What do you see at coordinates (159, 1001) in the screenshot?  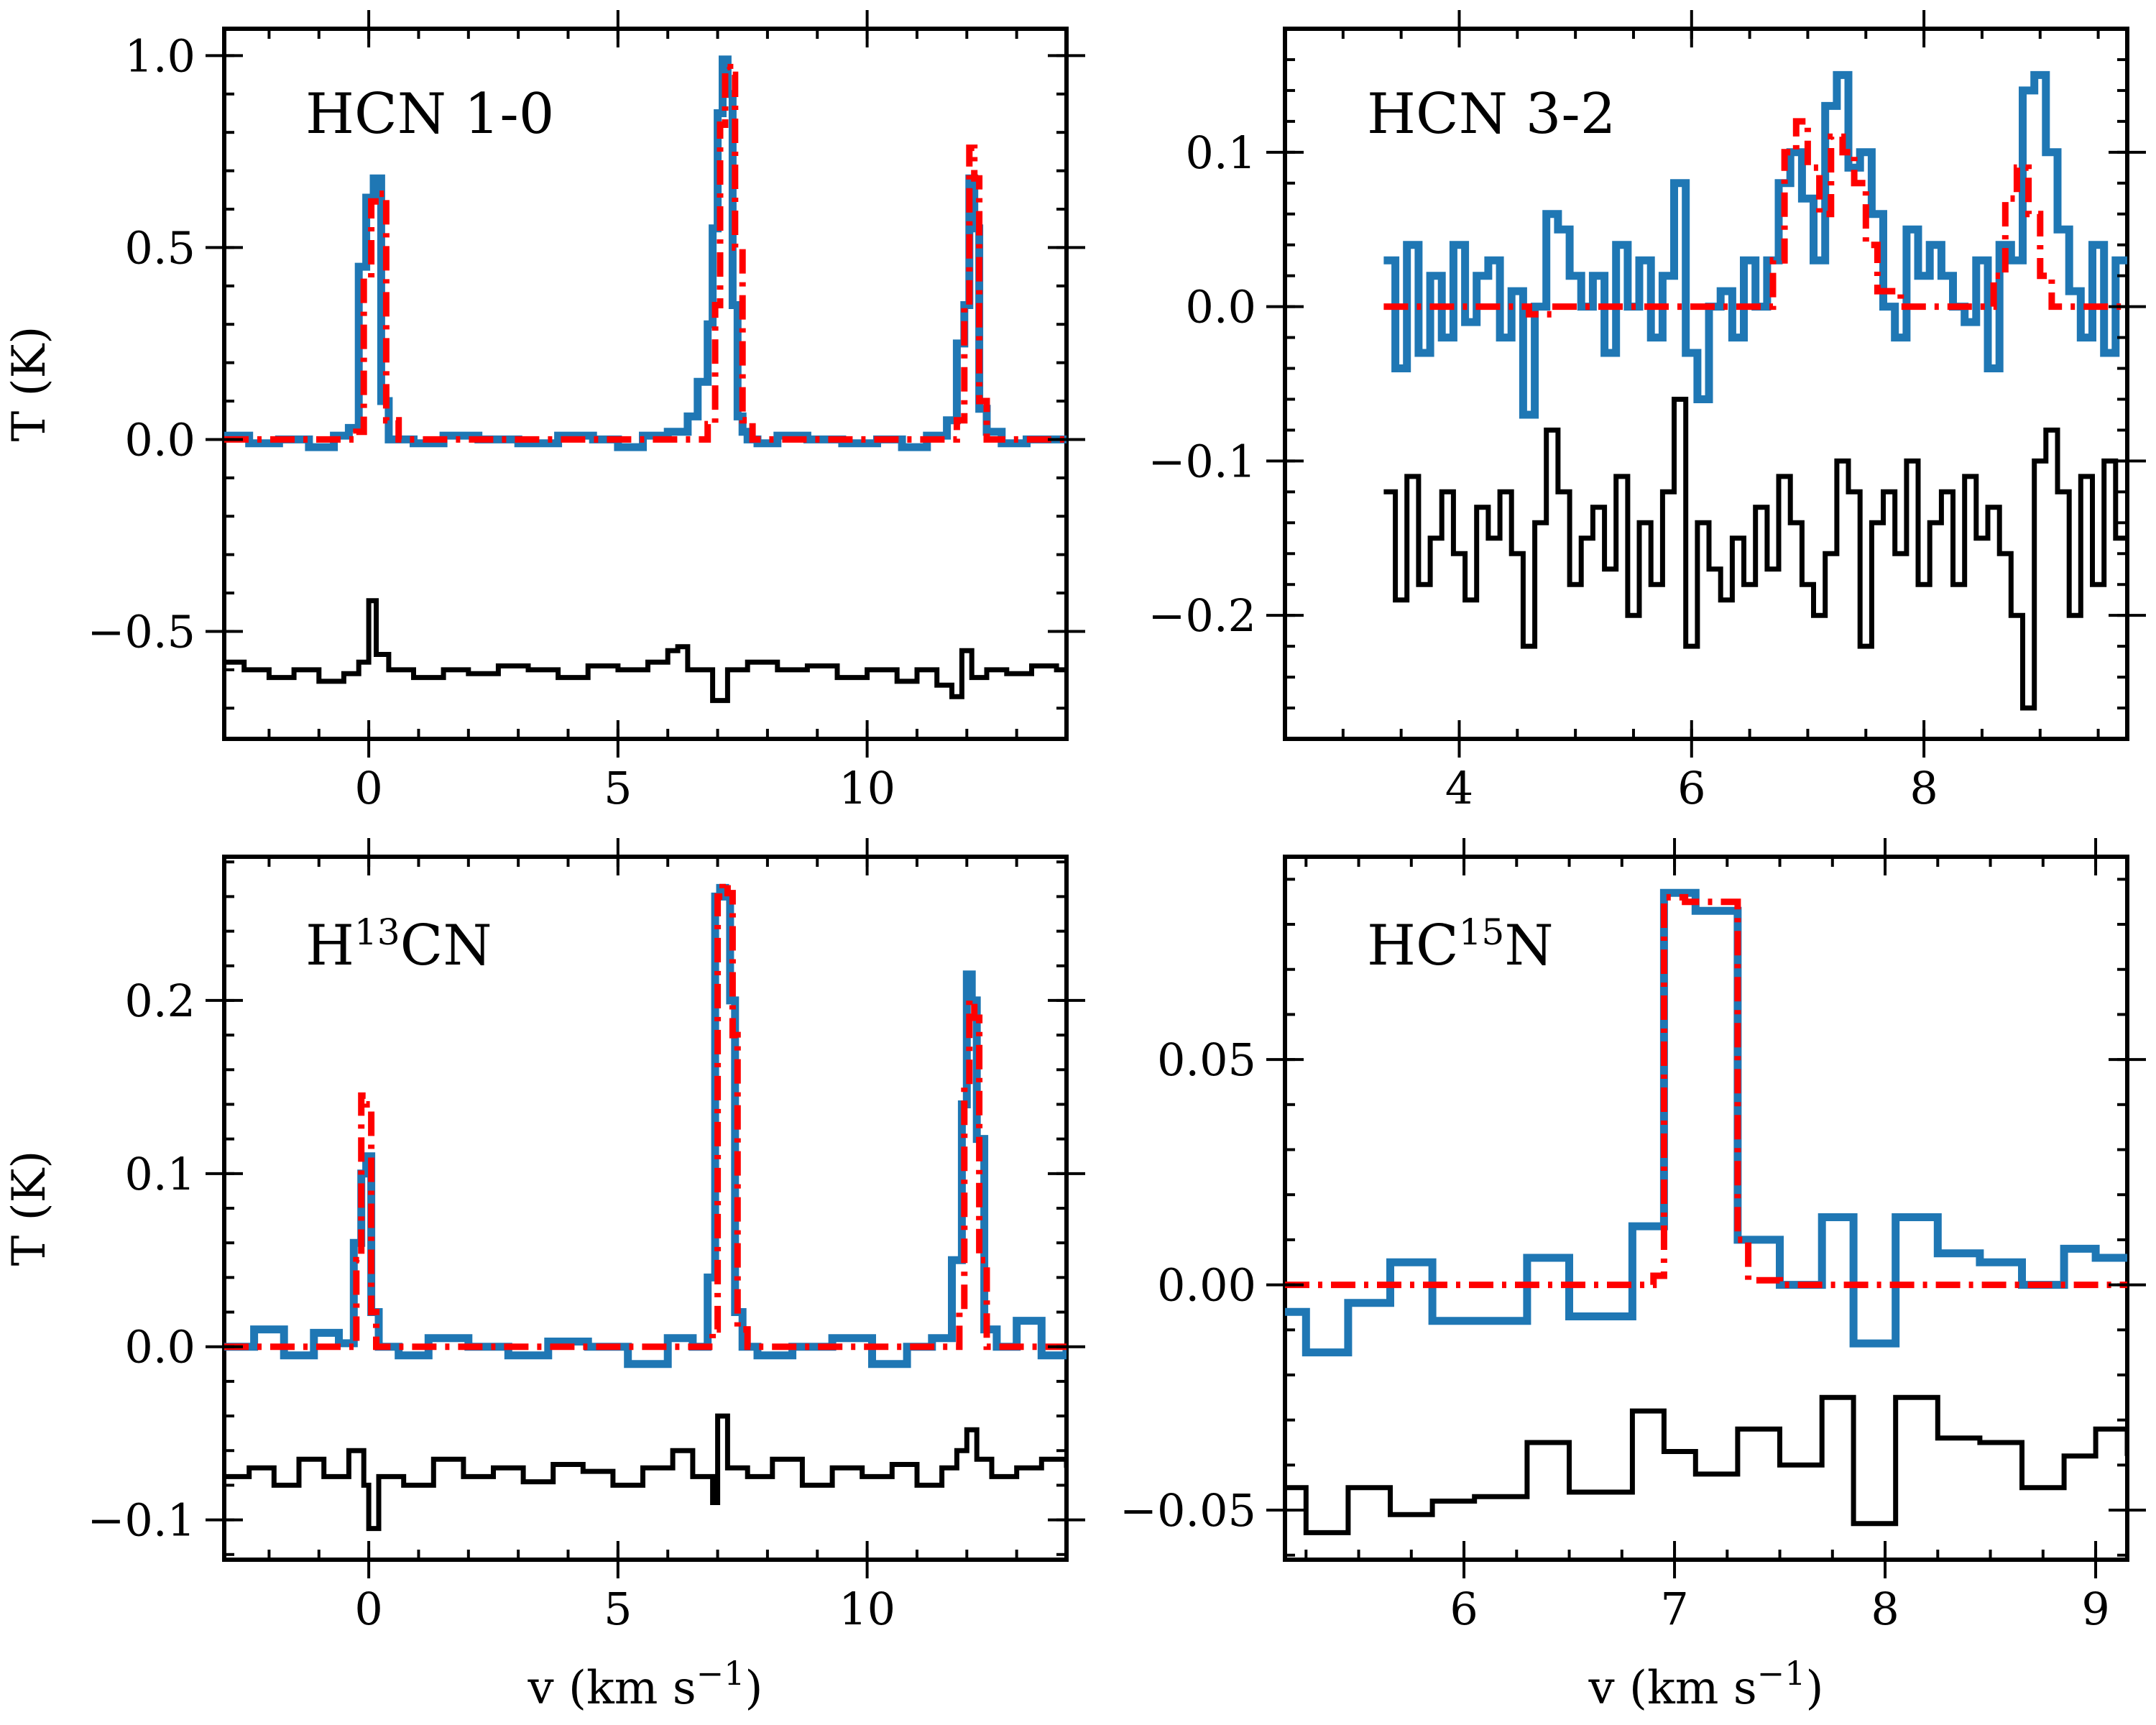 I see `y-tick-label: 0.2` at bounding box center [159, 1001].